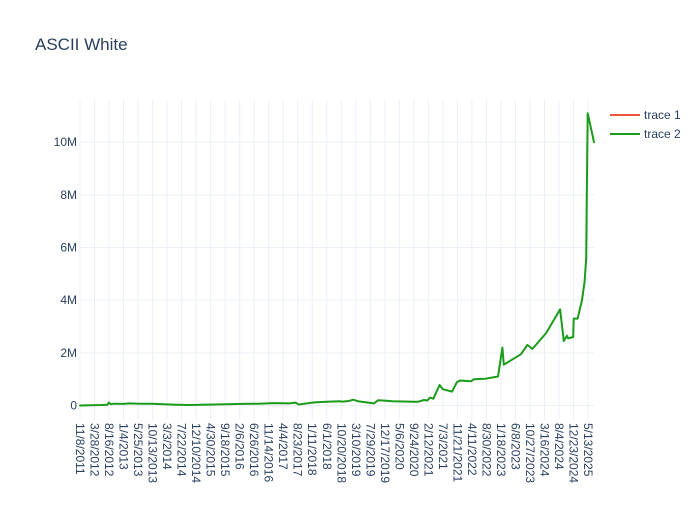  Describe the element at coordinates (370, 450) in the screenshot. I see `x-tick-label: 7/29/2019` at that location.